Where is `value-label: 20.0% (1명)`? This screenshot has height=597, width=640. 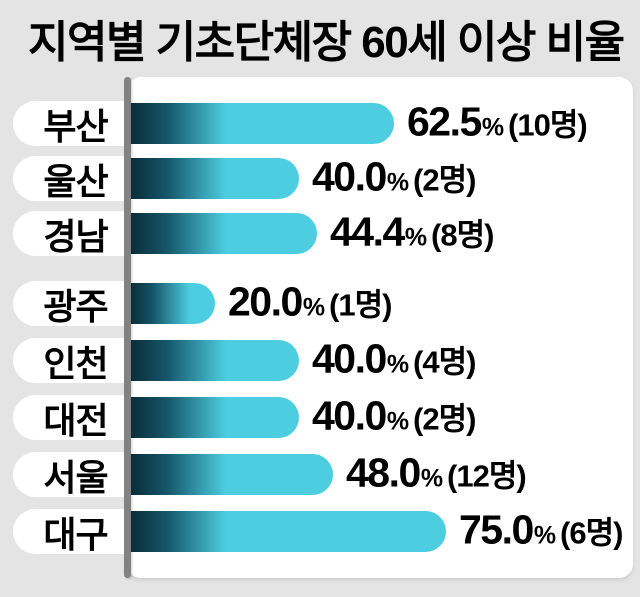 value-label: 20.0% (1명) is located at coordinates (310, 301).